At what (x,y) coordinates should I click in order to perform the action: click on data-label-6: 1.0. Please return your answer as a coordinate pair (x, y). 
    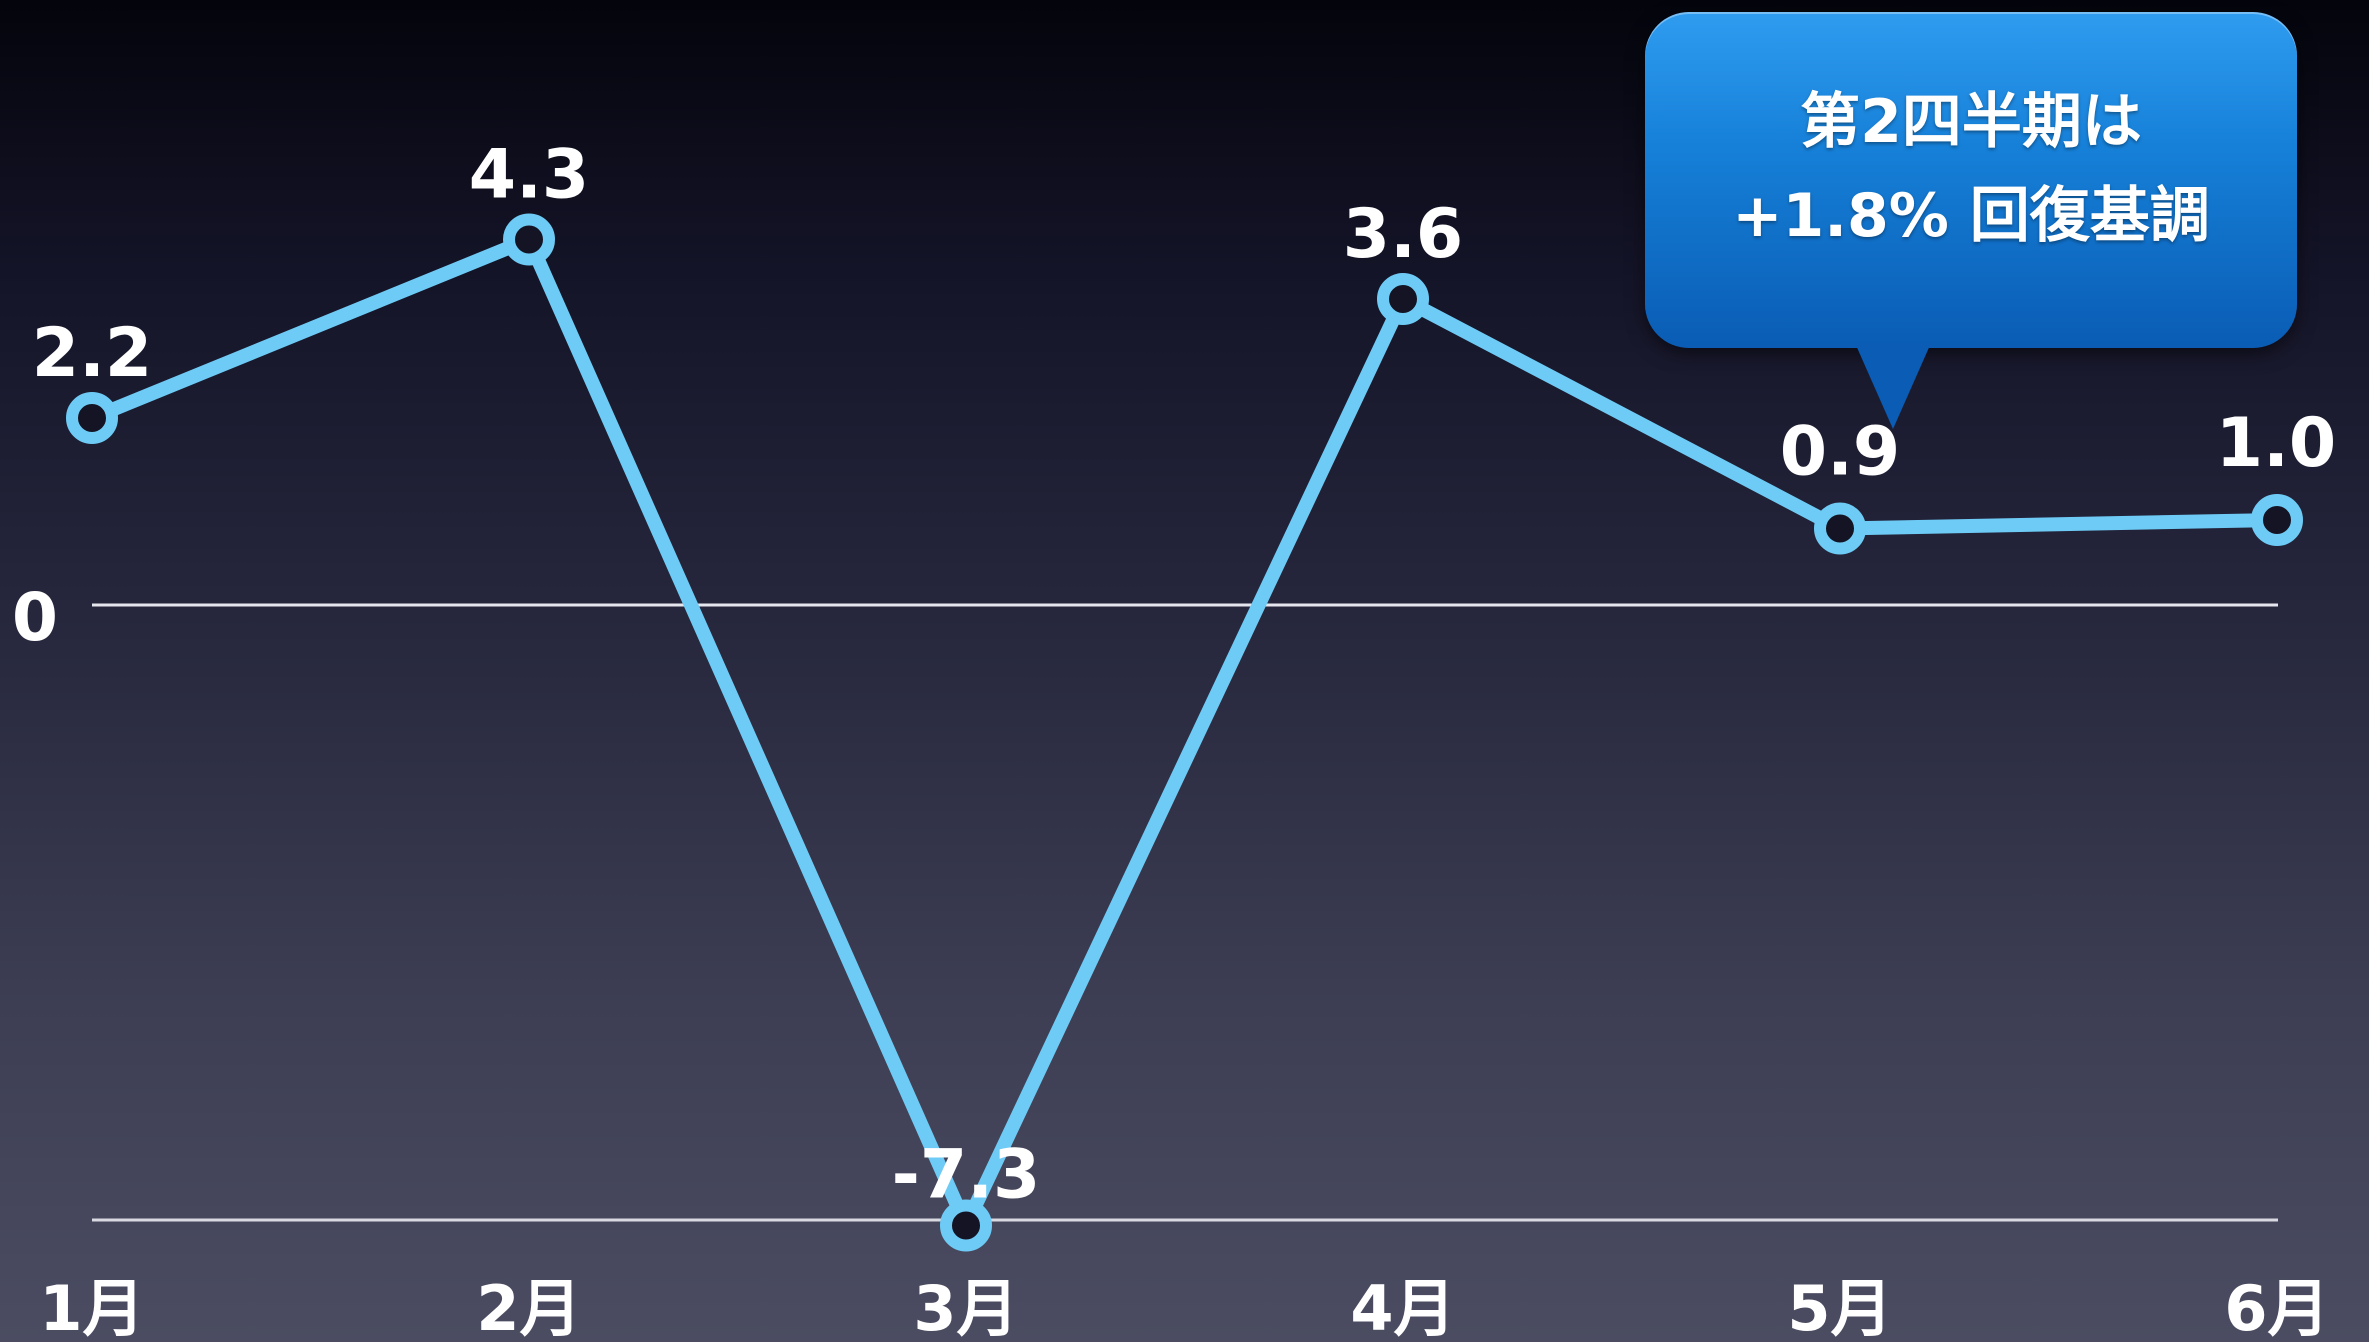
    Looking at the image, I should click on (2276, 443).